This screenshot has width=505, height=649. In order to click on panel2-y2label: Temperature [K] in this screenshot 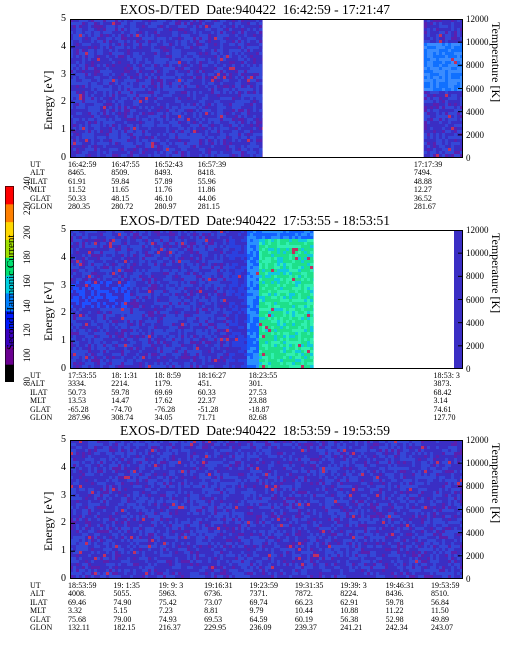, I will do `click(496, 273)`.